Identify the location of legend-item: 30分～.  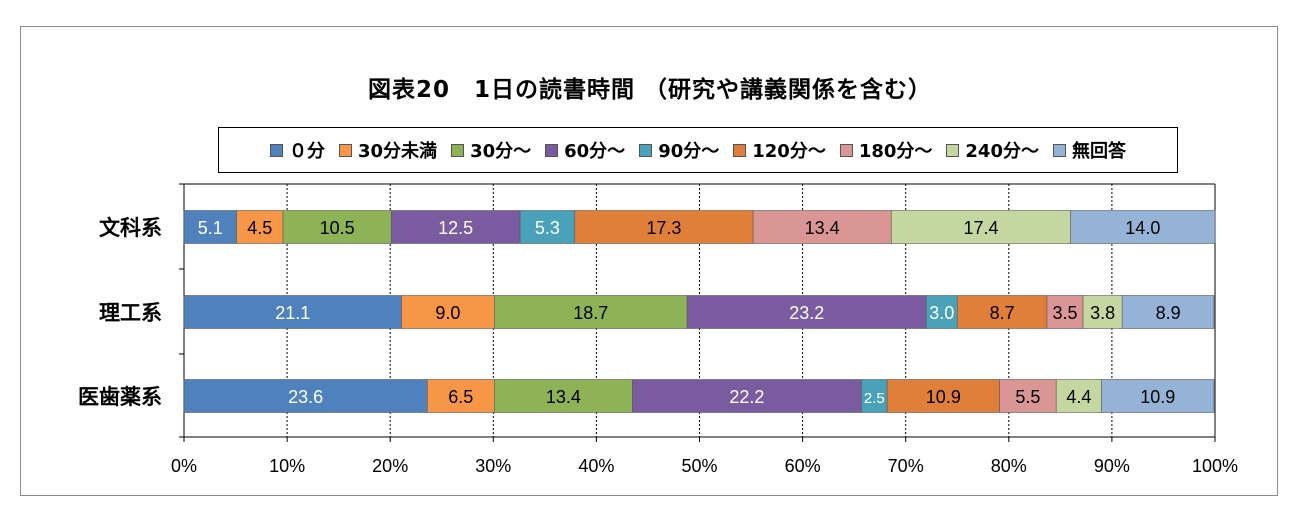
(491, 150).